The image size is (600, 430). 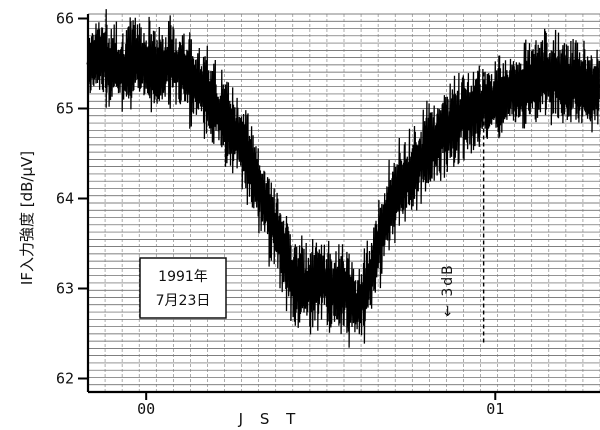 What do you see at coordinates (65, 379) in the screenshot?
I see `y-tick-label: 62` at bounding box center [65, 379].